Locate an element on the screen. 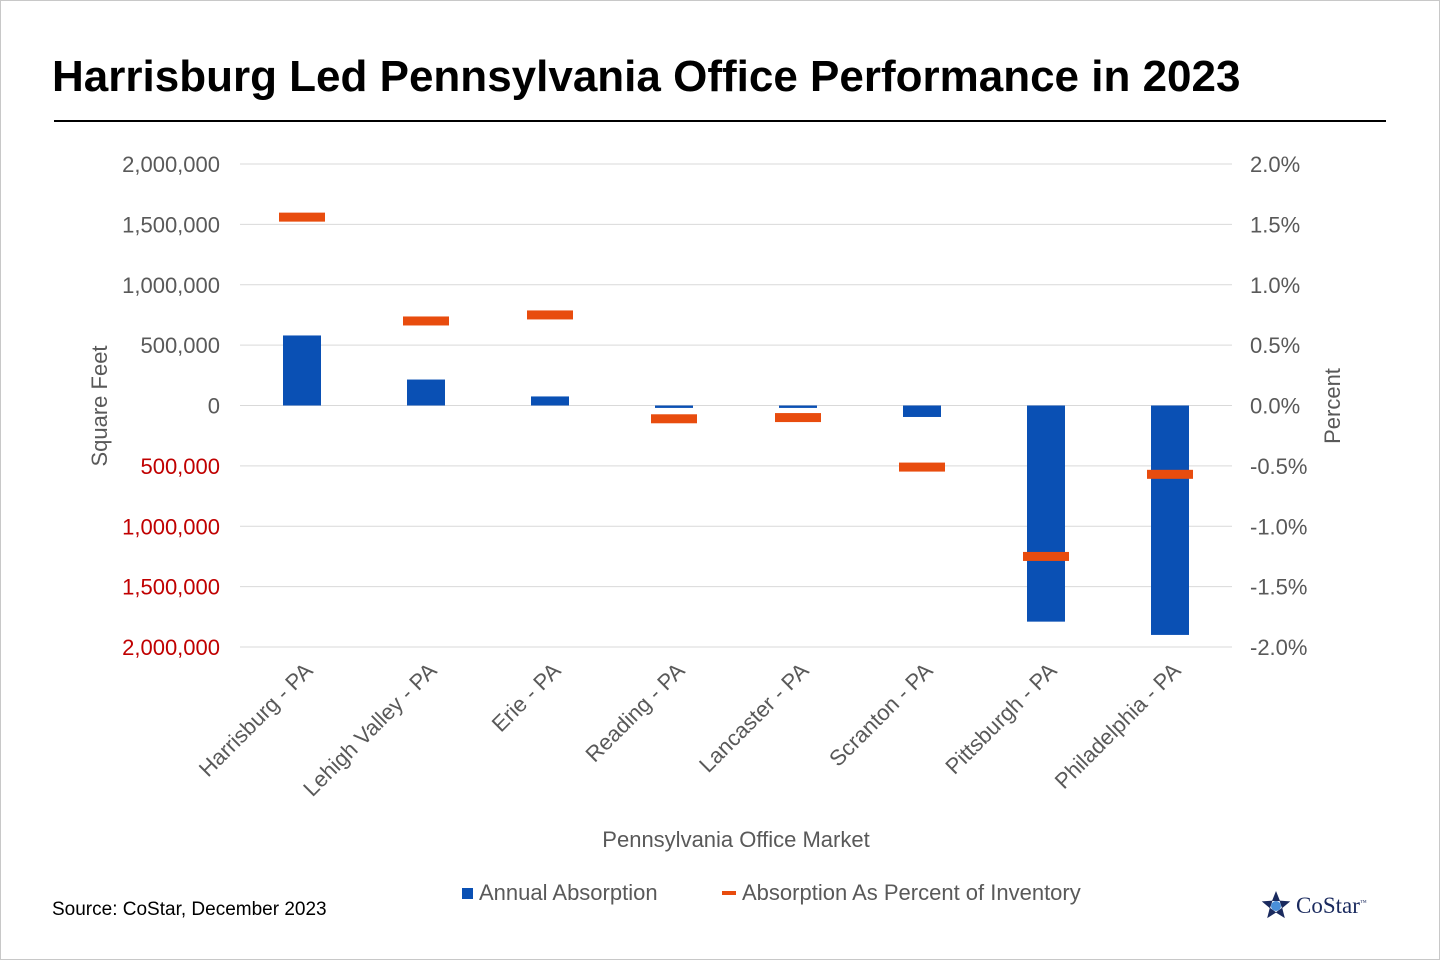 The height and width of the screenshot is (960, 1440). x-tick-label: Pittsburgh - PA is located at coordinates (1000, 718).